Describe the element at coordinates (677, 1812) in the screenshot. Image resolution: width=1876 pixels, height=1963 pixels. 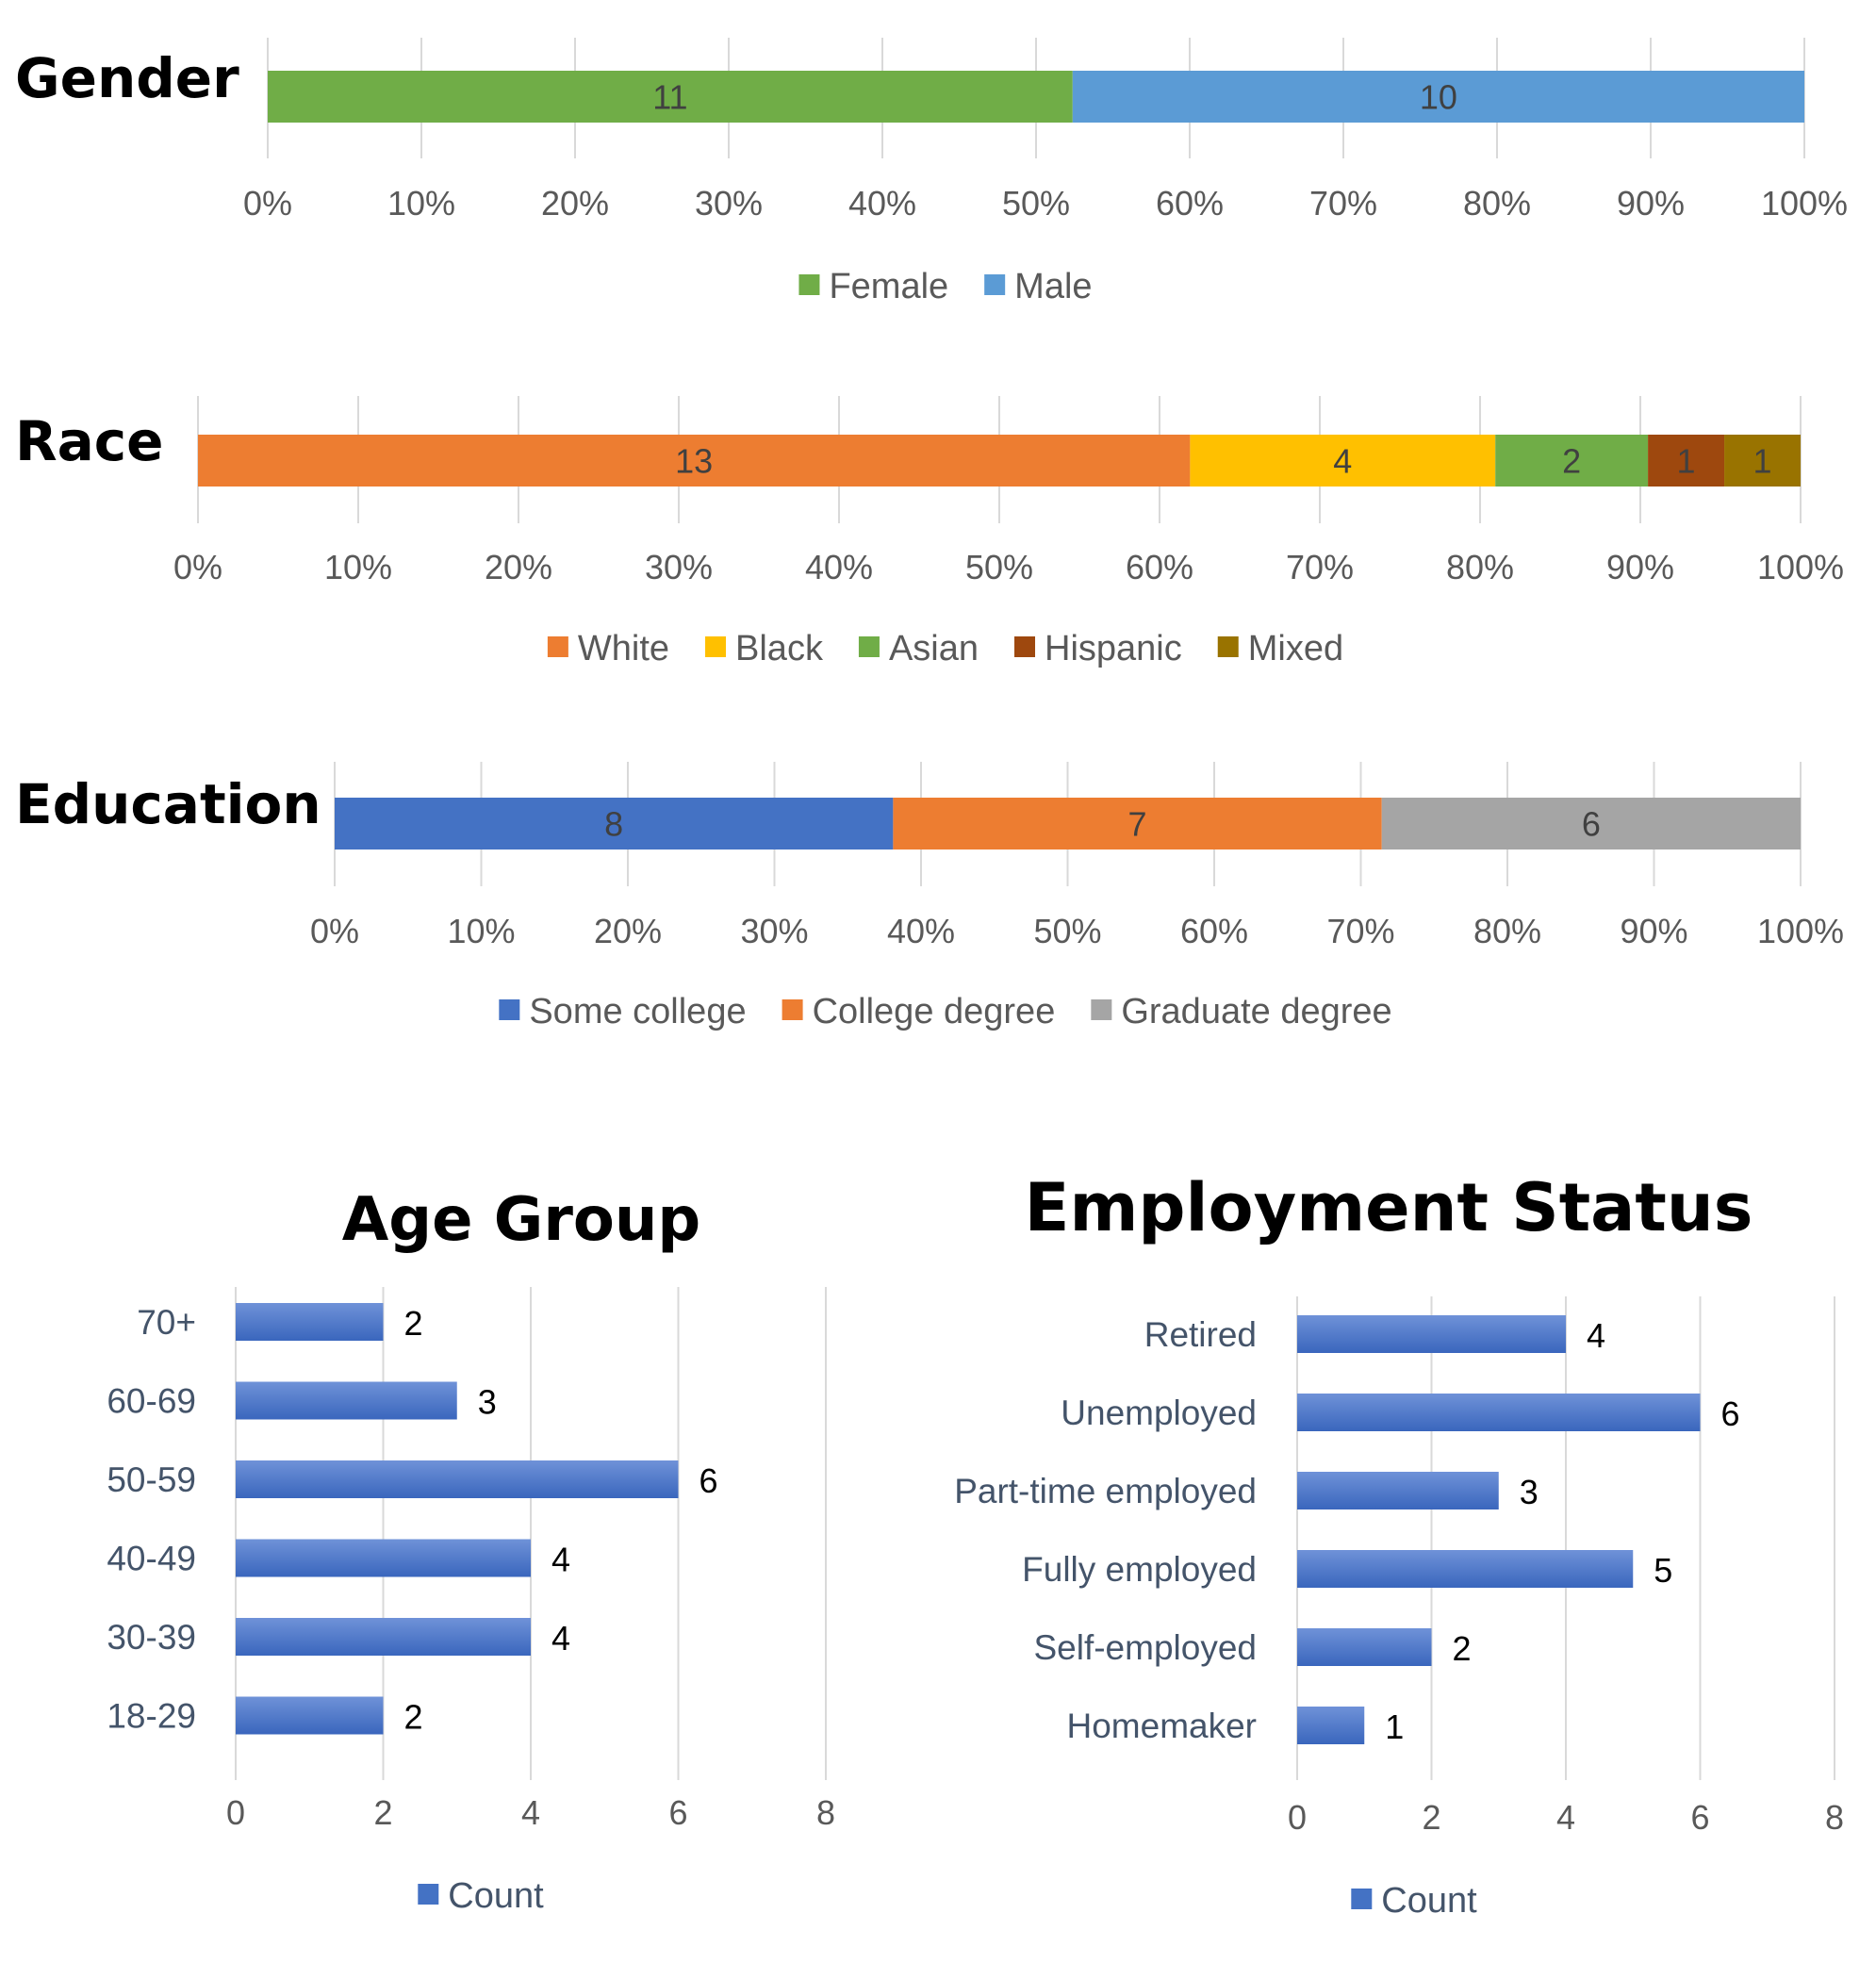
I see `age-tick-label: 6` at that location.